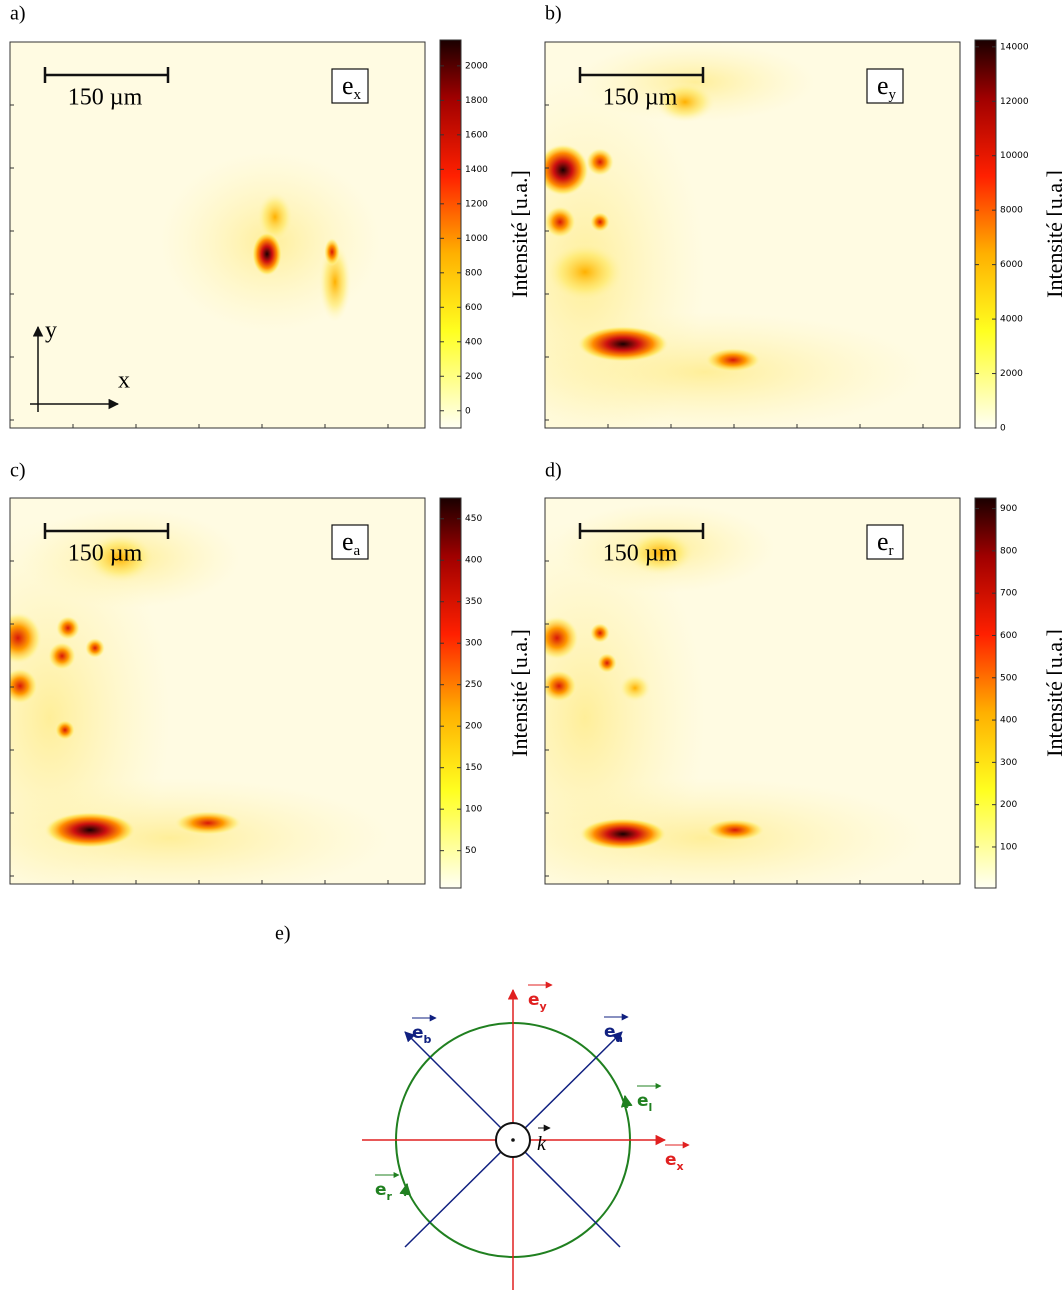 Image resolution: width=1062 pixels, height=1292 pixels. I want to click on colorbar-tick-label: 900, so click(1008, 509).